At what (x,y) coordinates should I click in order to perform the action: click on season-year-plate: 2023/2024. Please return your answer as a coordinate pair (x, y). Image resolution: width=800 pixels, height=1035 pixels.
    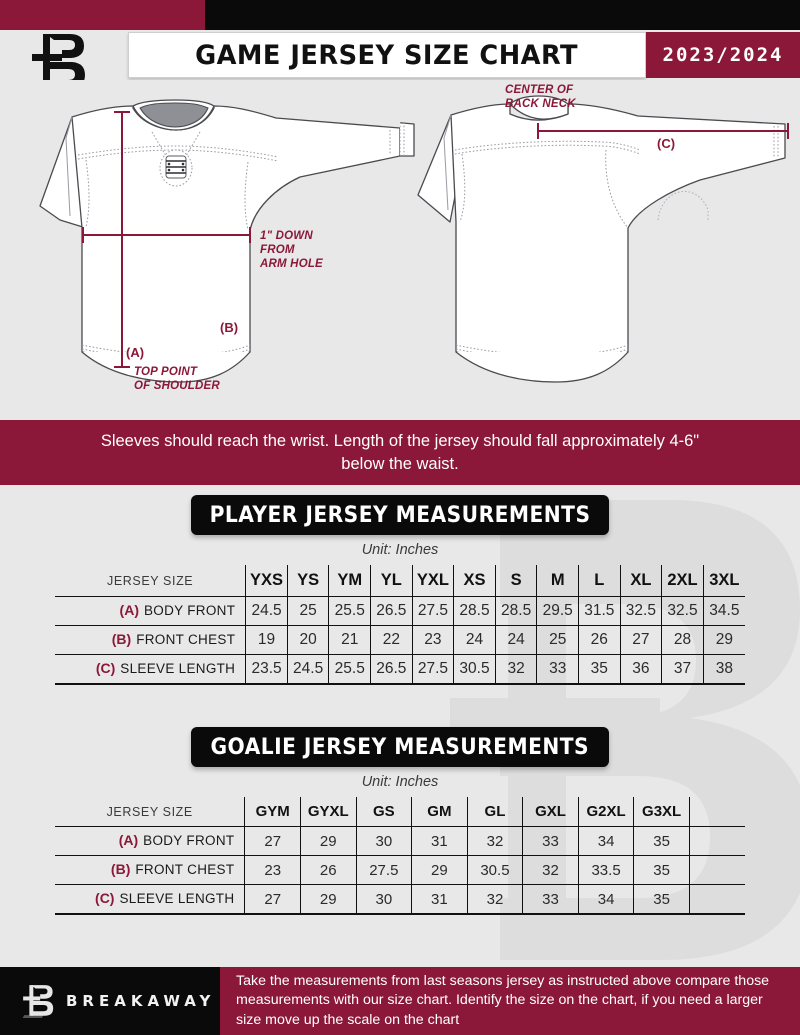
    Looking at the image, I should click on (723, 55).